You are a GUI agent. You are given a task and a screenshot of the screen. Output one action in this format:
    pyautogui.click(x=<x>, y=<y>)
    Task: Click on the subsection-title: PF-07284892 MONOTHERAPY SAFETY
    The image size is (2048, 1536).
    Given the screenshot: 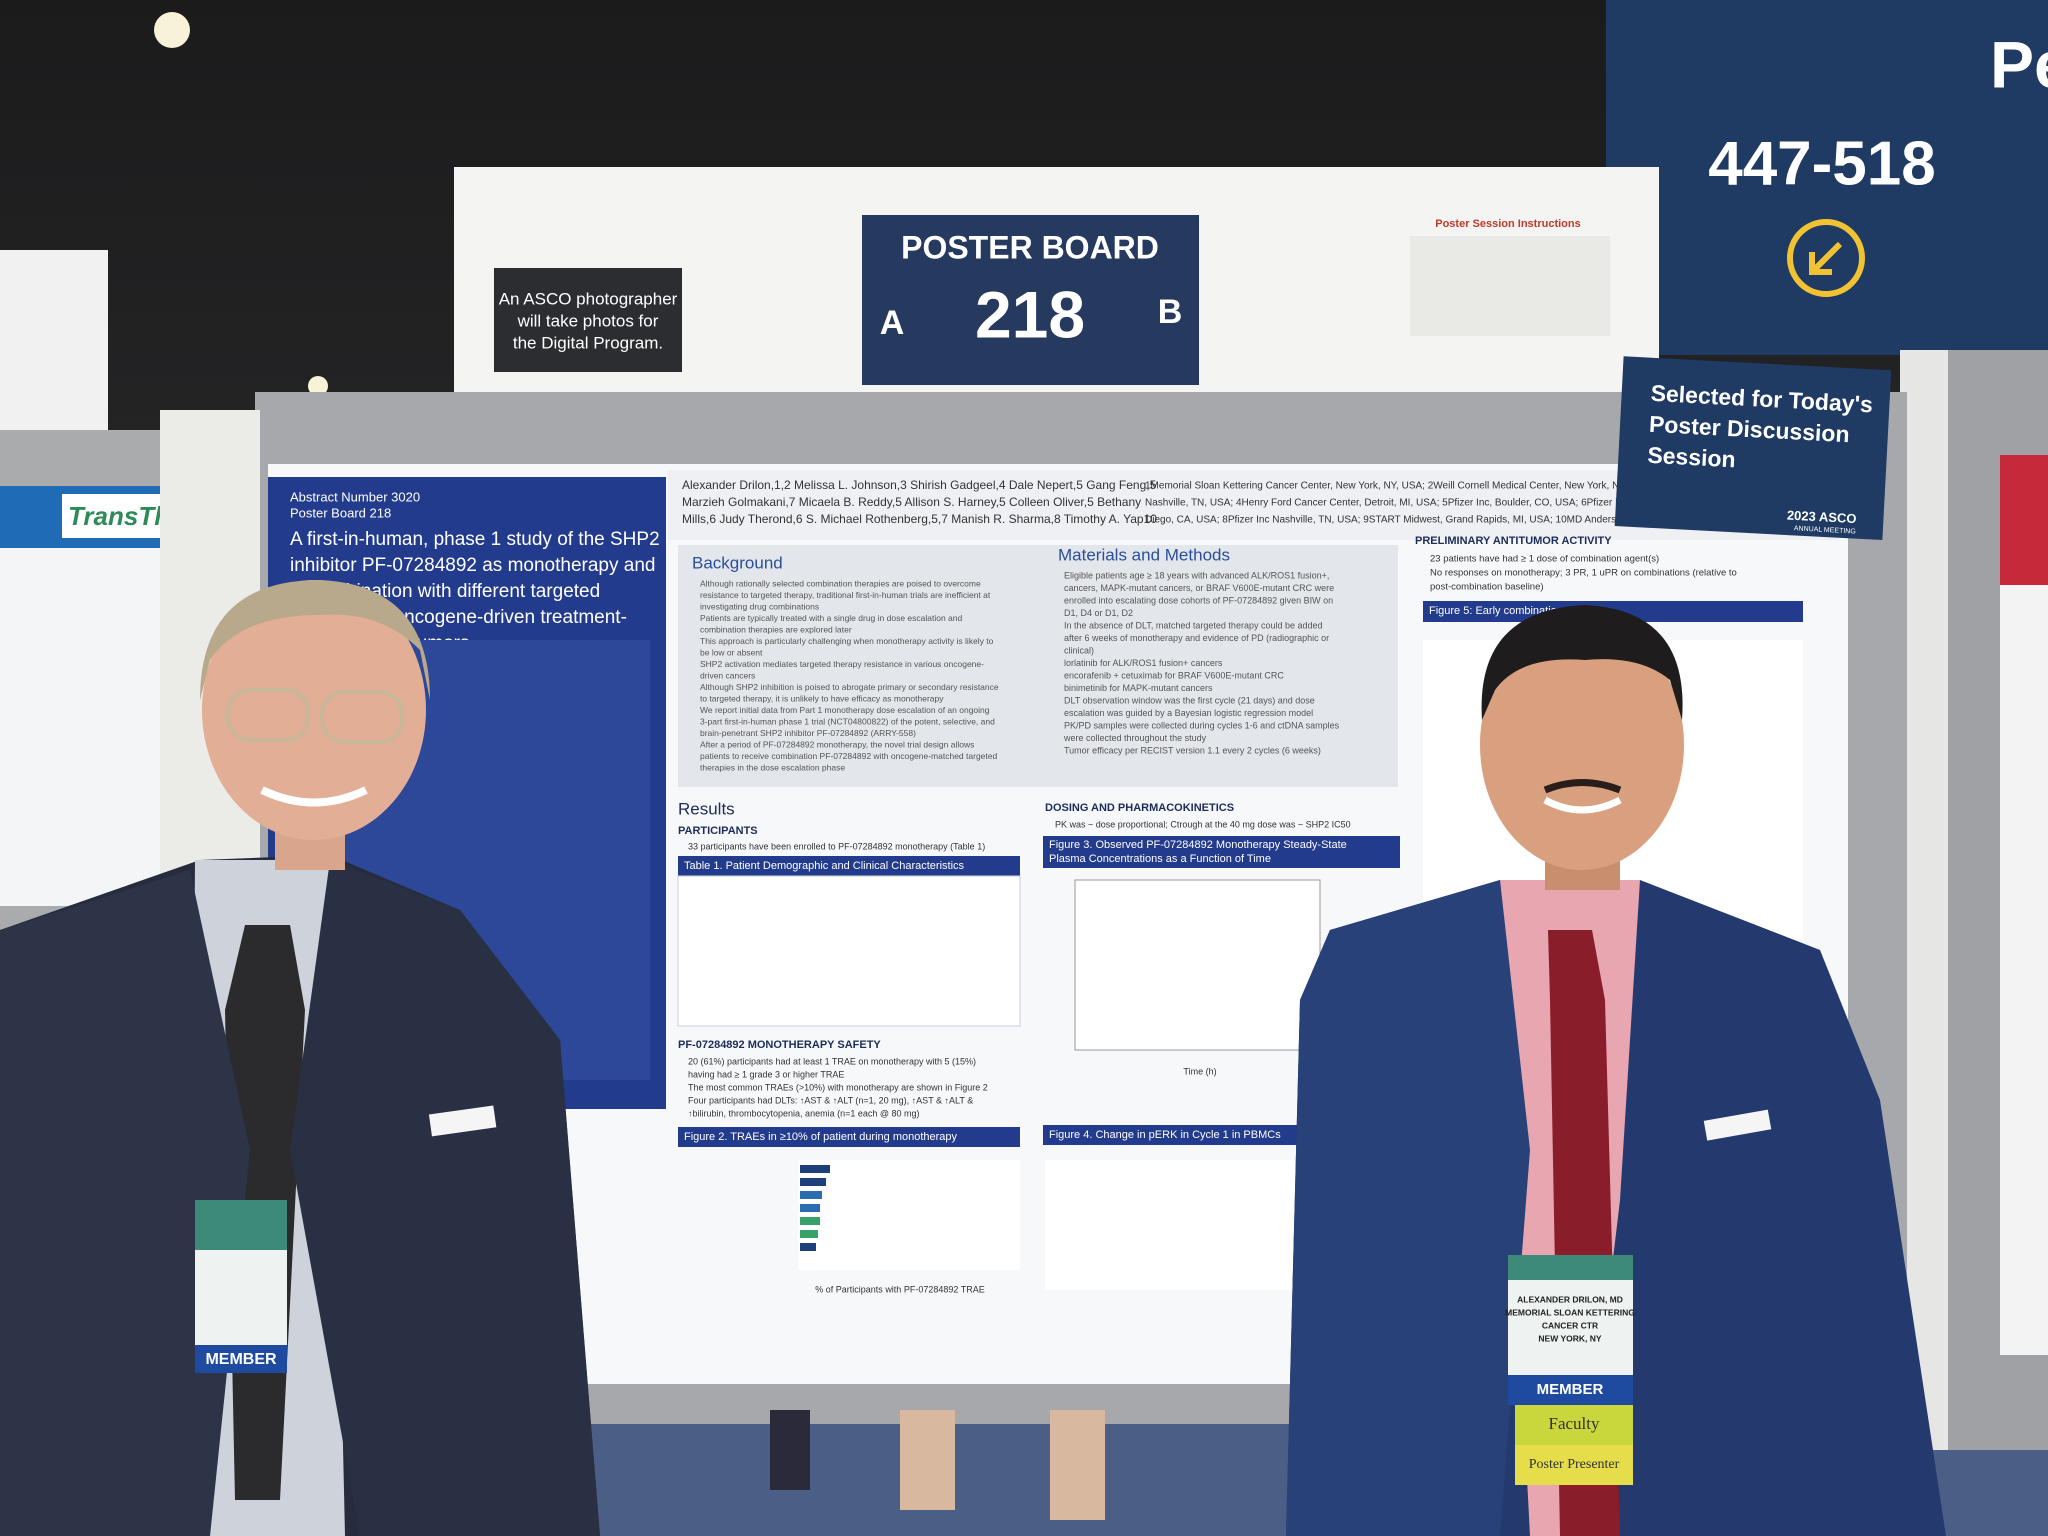 What is the action you would take?
    pyautogui.click(x=779, y=1045)
    